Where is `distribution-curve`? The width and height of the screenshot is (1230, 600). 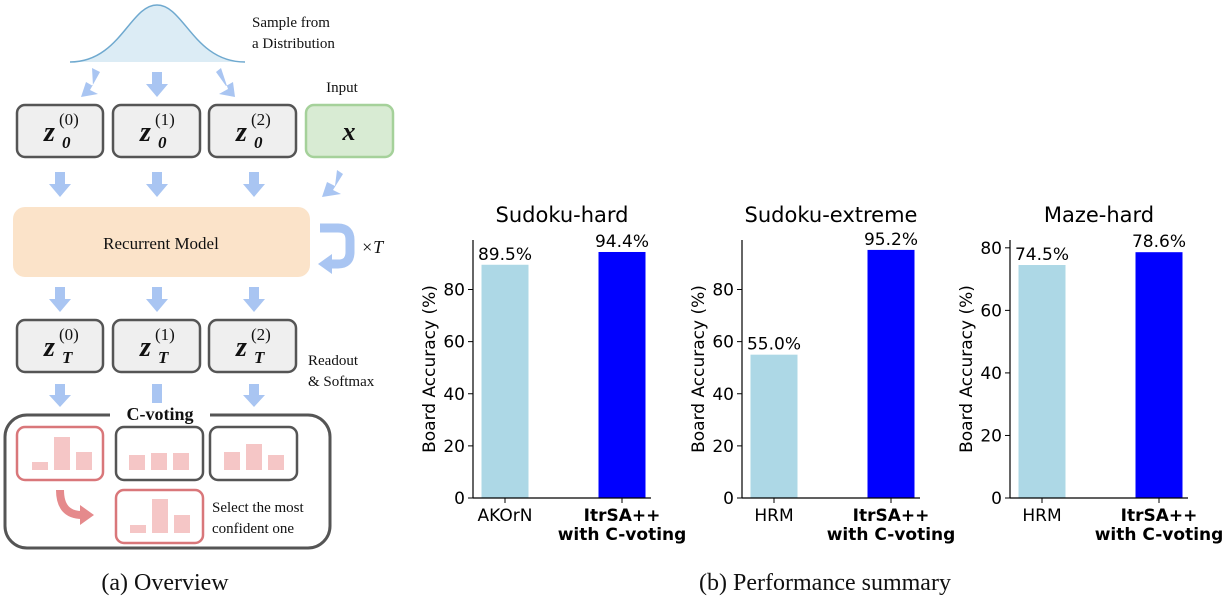 distribution-curve is located at coordinates (157, 33).